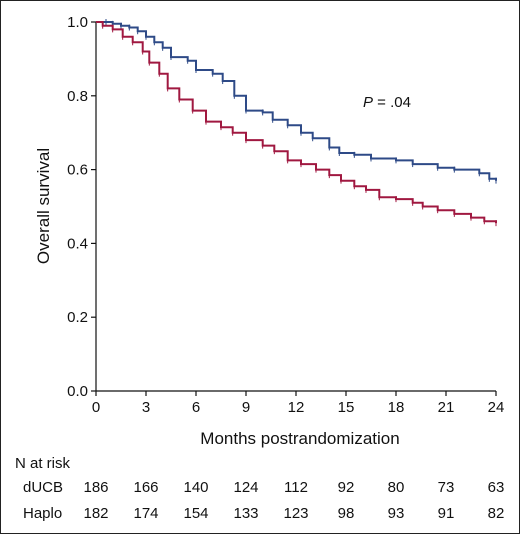 This screenshot has width=520, height=535. Describe the element at coordinates (95, 487) in the screenshot. I see `risk-count-ducb: 186` at that location.